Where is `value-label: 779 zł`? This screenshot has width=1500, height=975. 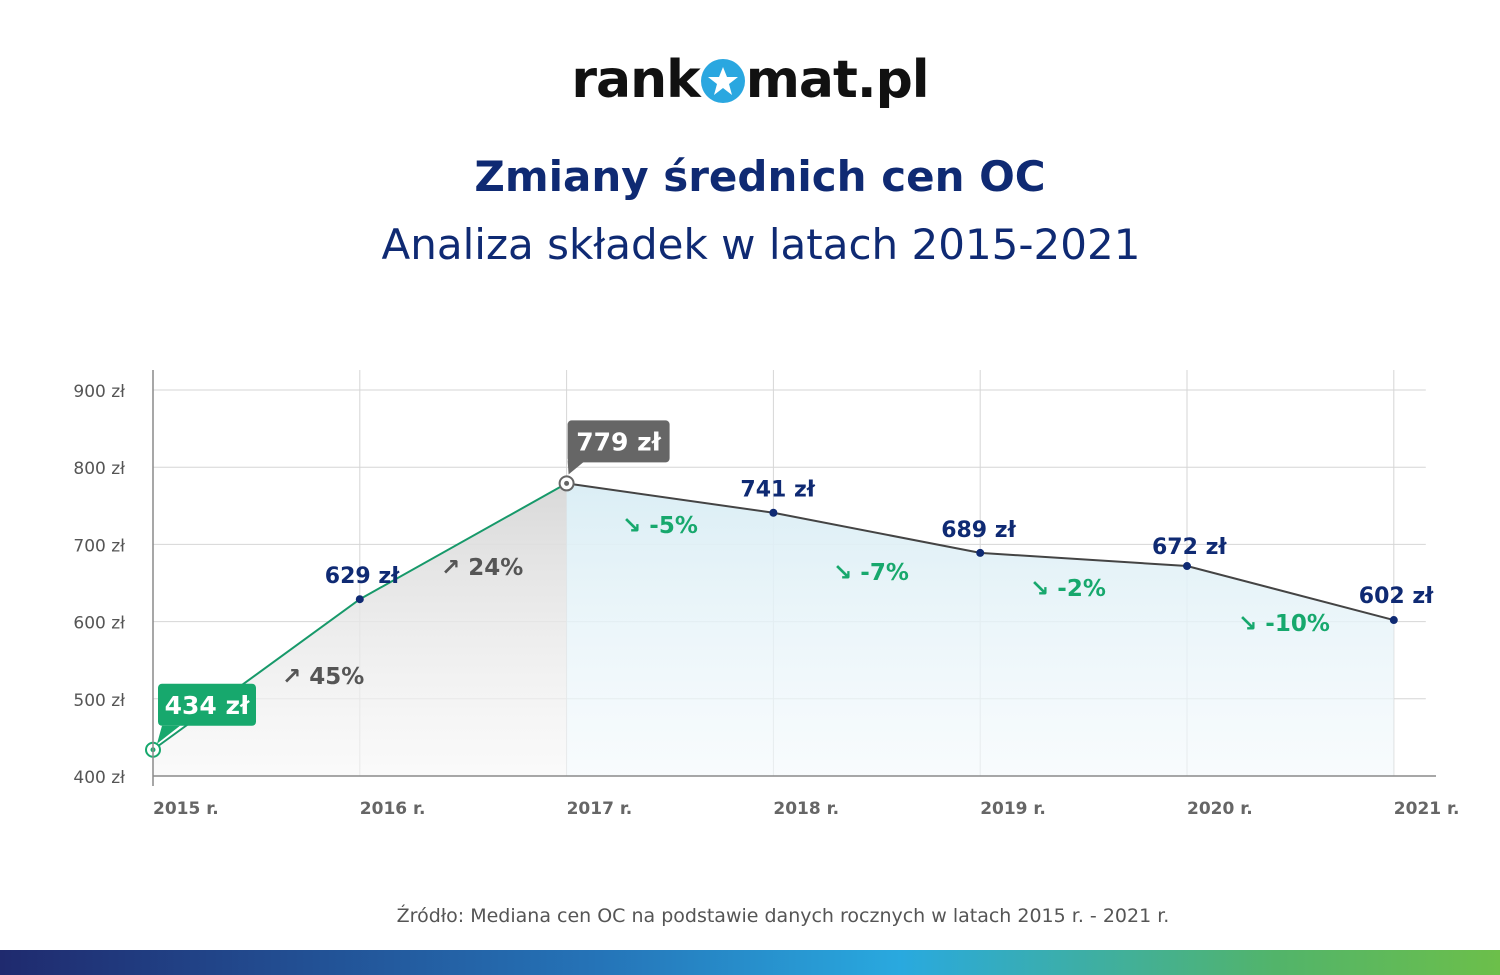
value-label: 779 zł is located at coordinates (618, 441).